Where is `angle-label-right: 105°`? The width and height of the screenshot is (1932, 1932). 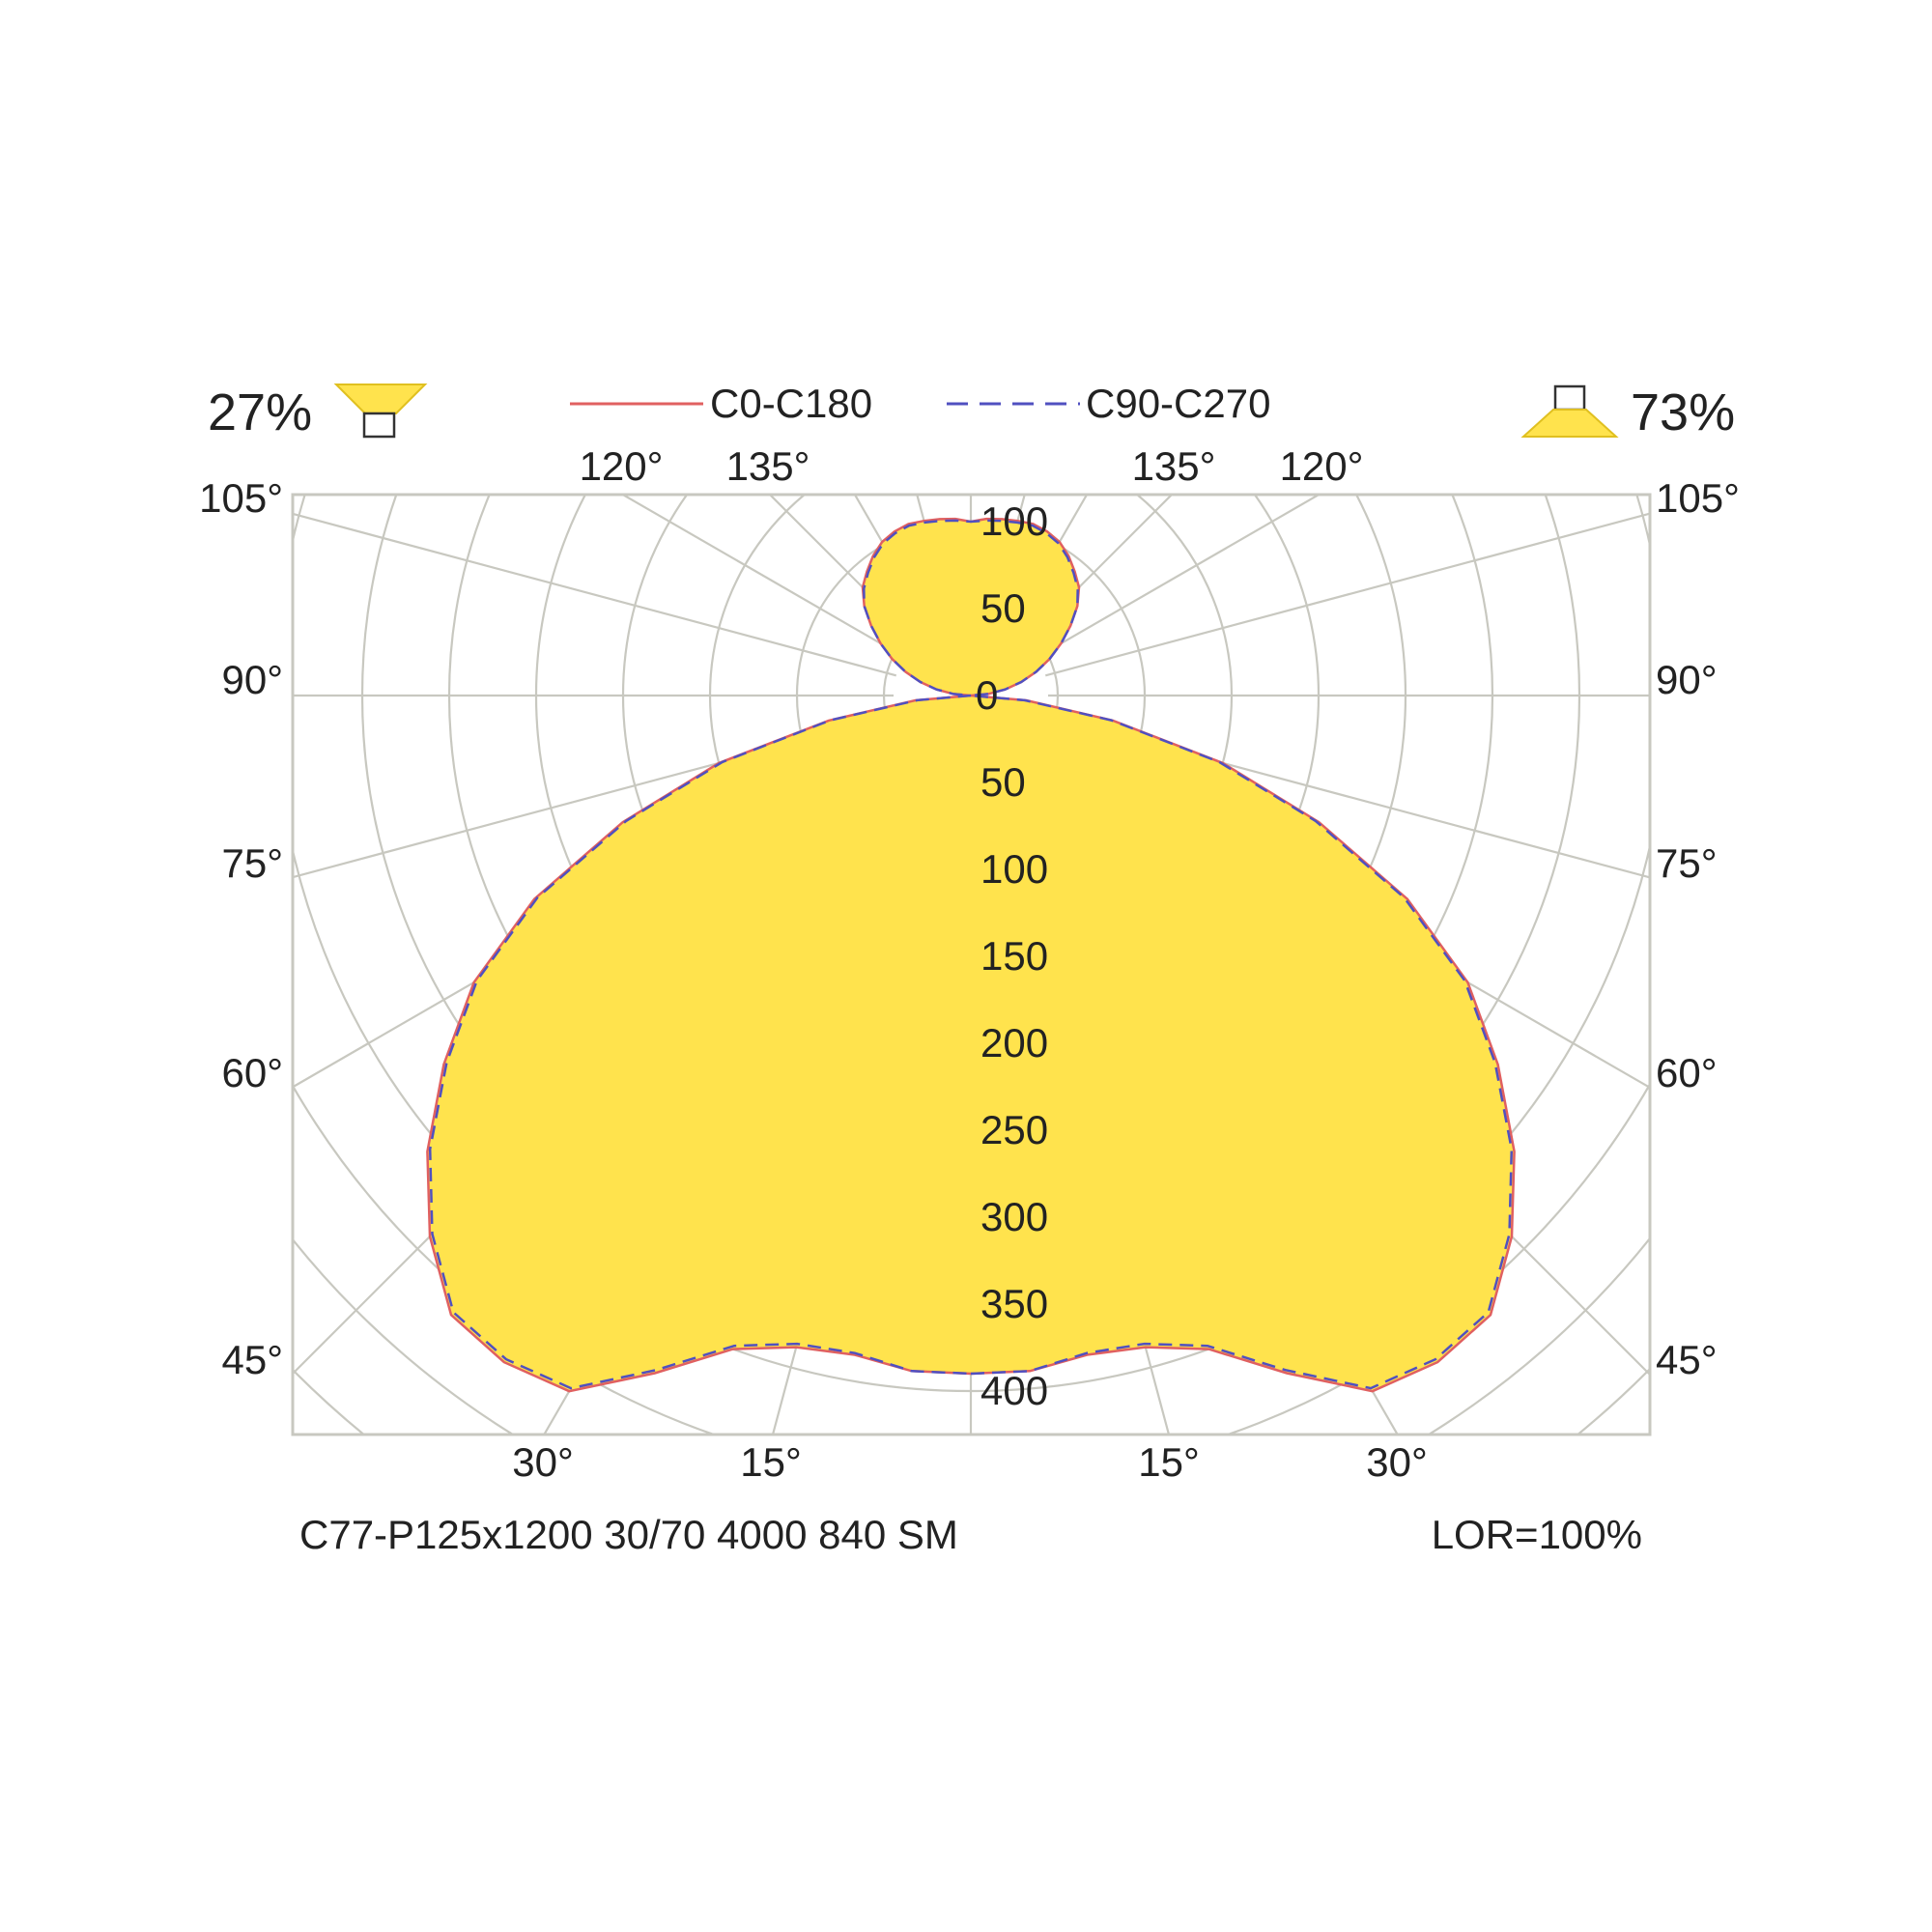 angle-label-right: 105° is located at coordinates (1698, 498).